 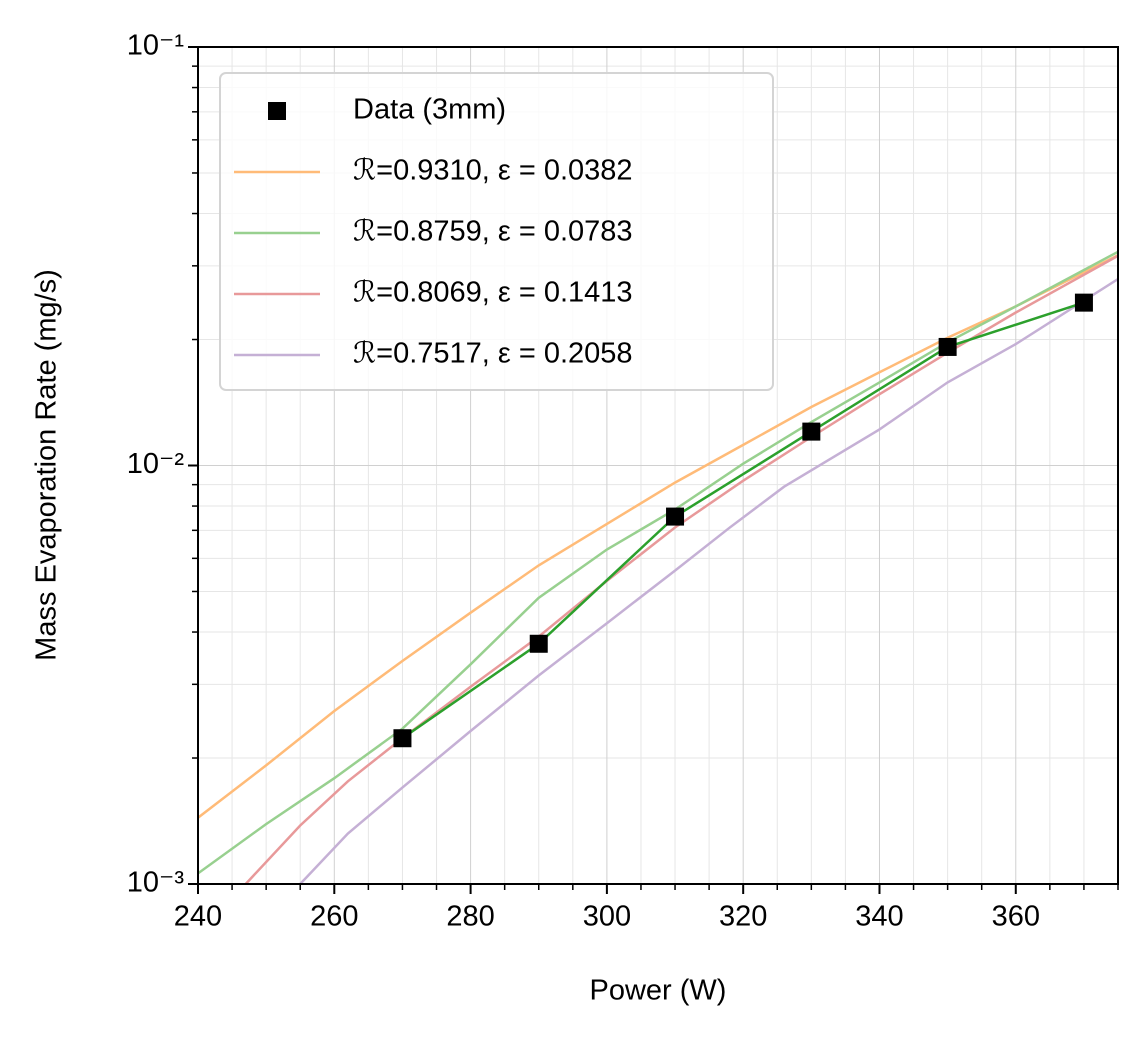 What do you see at coordinates (429, 110) in the screenshot?
I see `legend-label: Data (3mm)` at bounding box center [429, 110].